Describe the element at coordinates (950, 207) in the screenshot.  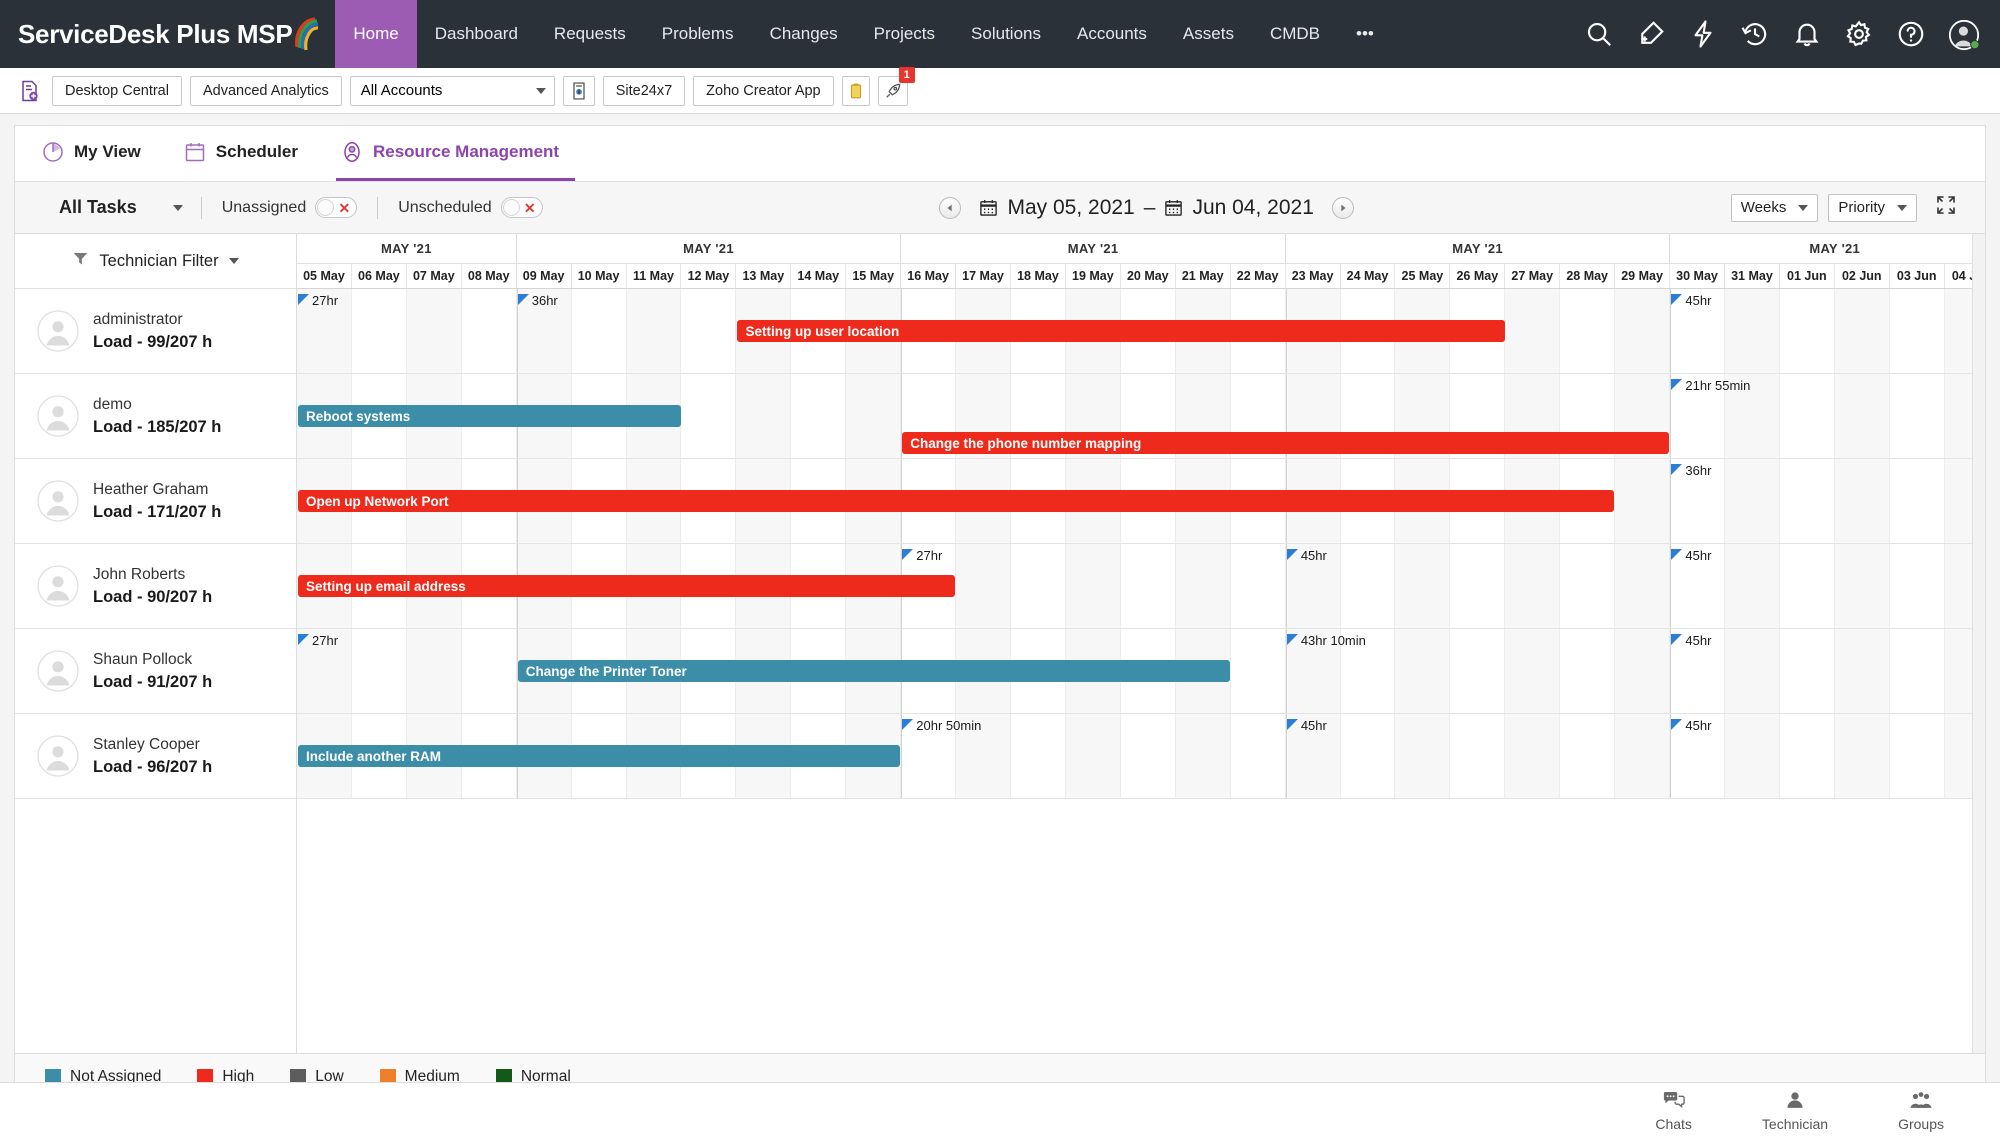
I see `prev-arrow-icon` at that location.